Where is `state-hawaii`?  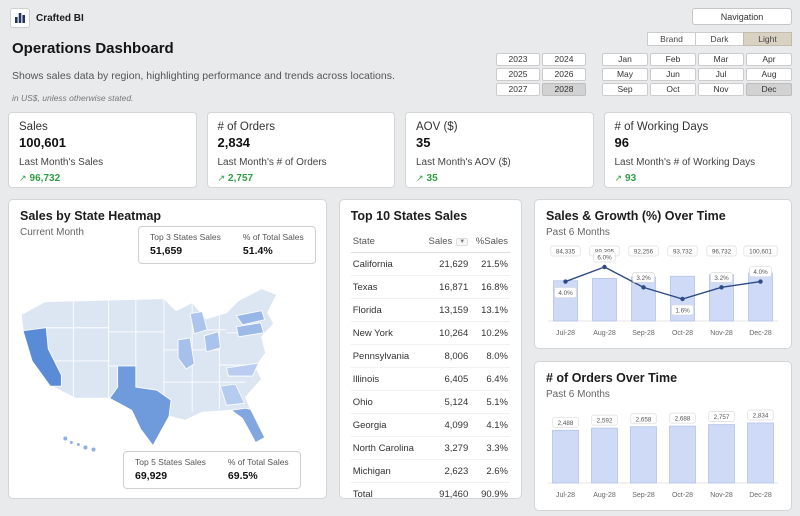
state-hawaii is located at coordinates (79, 444).